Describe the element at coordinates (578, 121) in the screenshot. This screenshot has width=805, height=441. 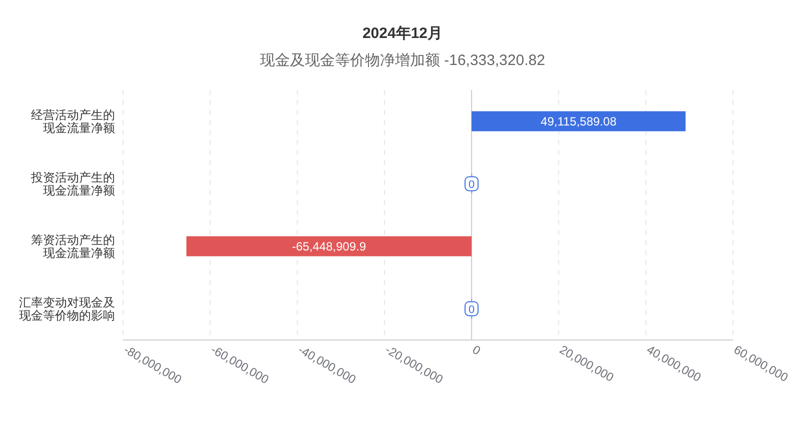
I see `data-label: 49,115,589.08` at that location.